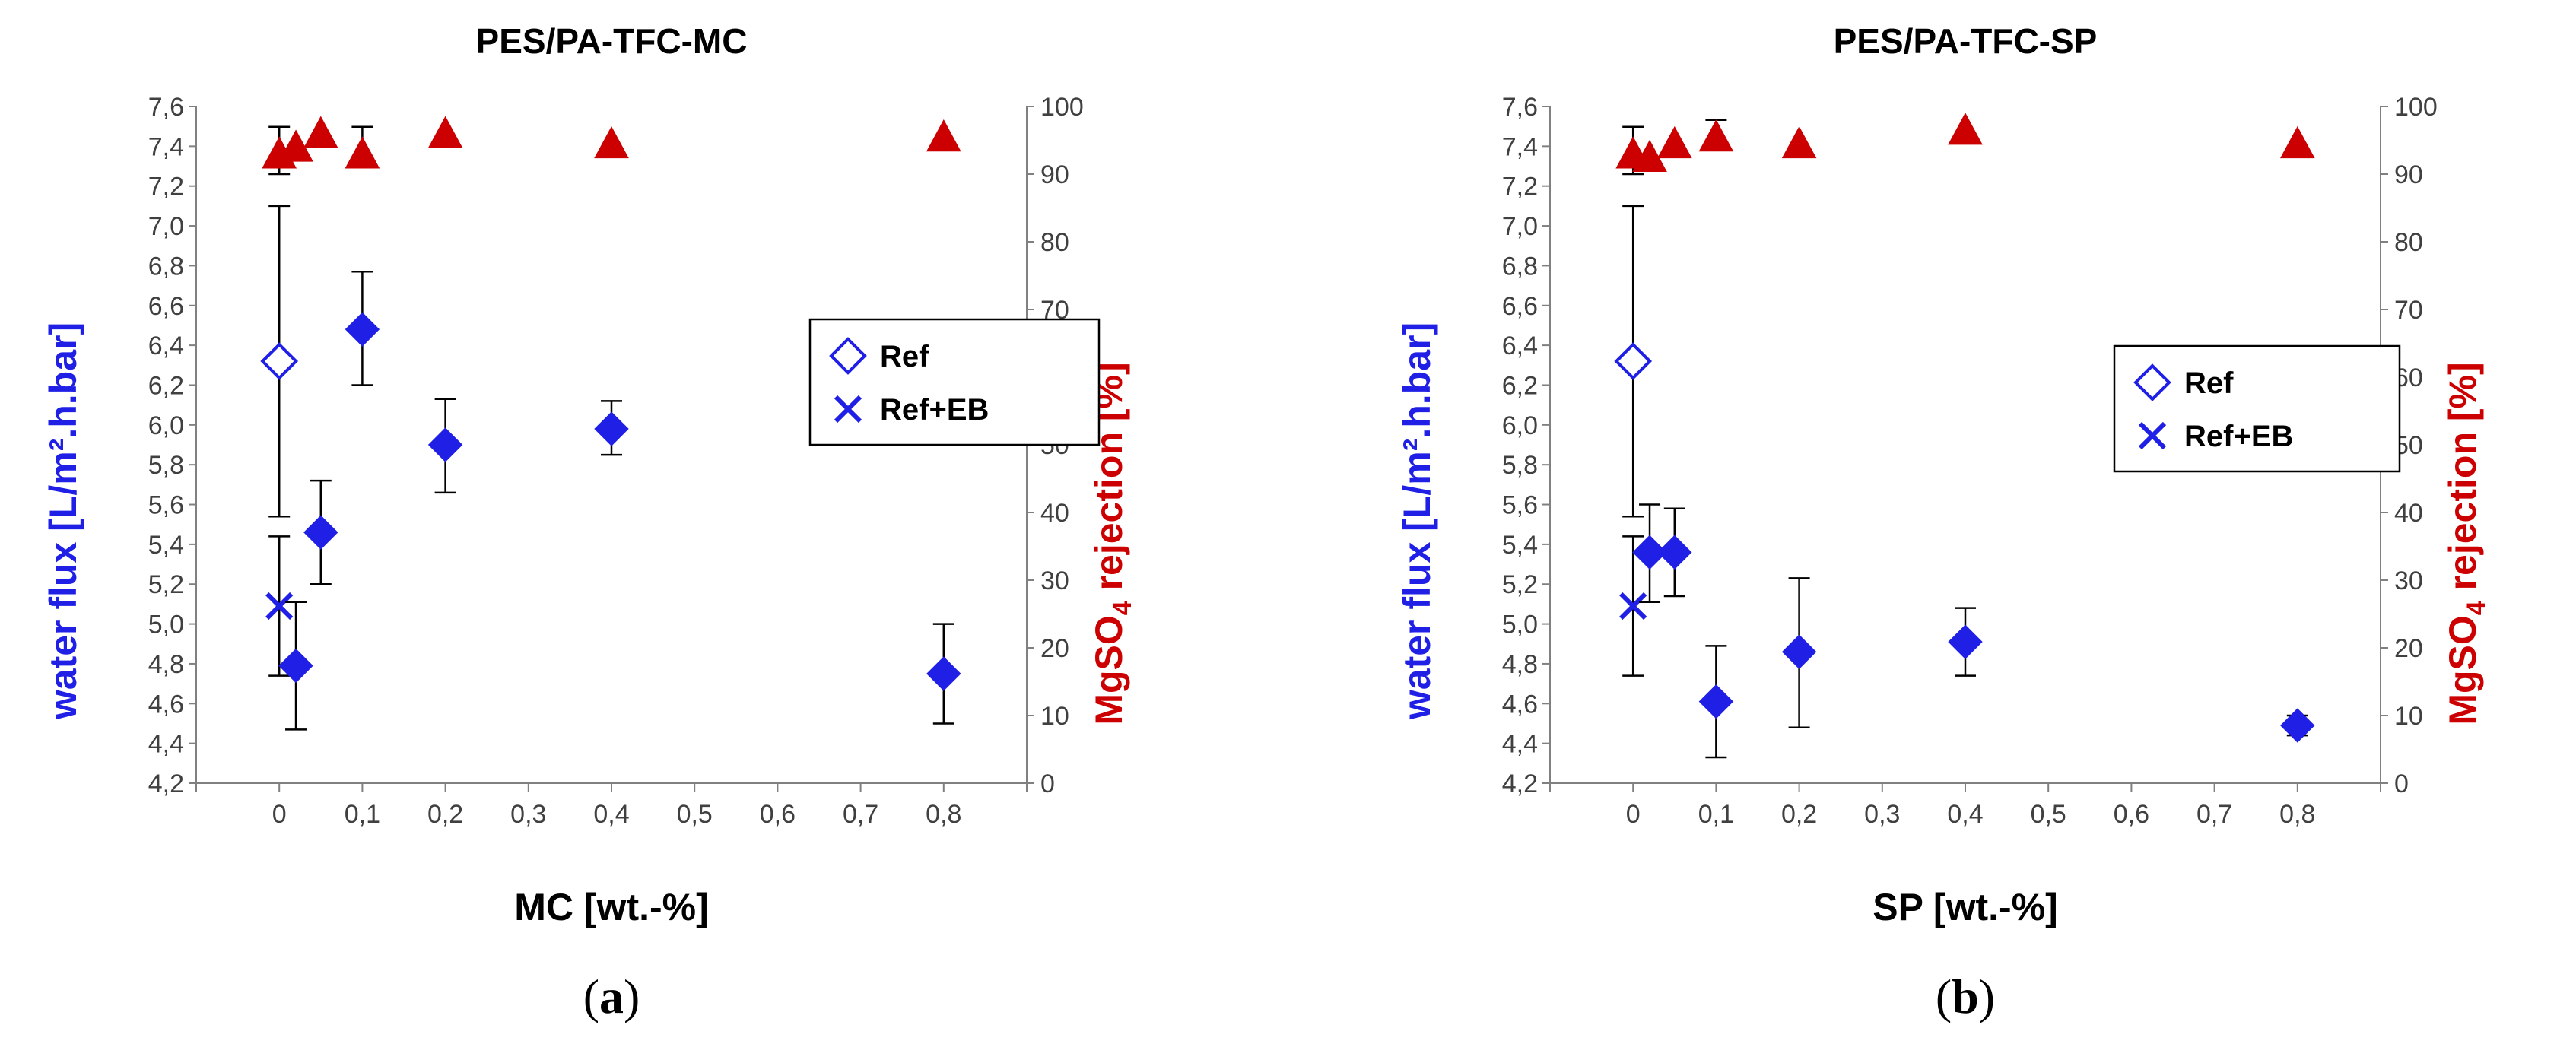 This screenshot has height=1044, width=2576. What do you see at coordinates (612, 41) in the screenshot?
I see `chart-title: PES/PA-TFC-MC` at bounding box center [612, 41].